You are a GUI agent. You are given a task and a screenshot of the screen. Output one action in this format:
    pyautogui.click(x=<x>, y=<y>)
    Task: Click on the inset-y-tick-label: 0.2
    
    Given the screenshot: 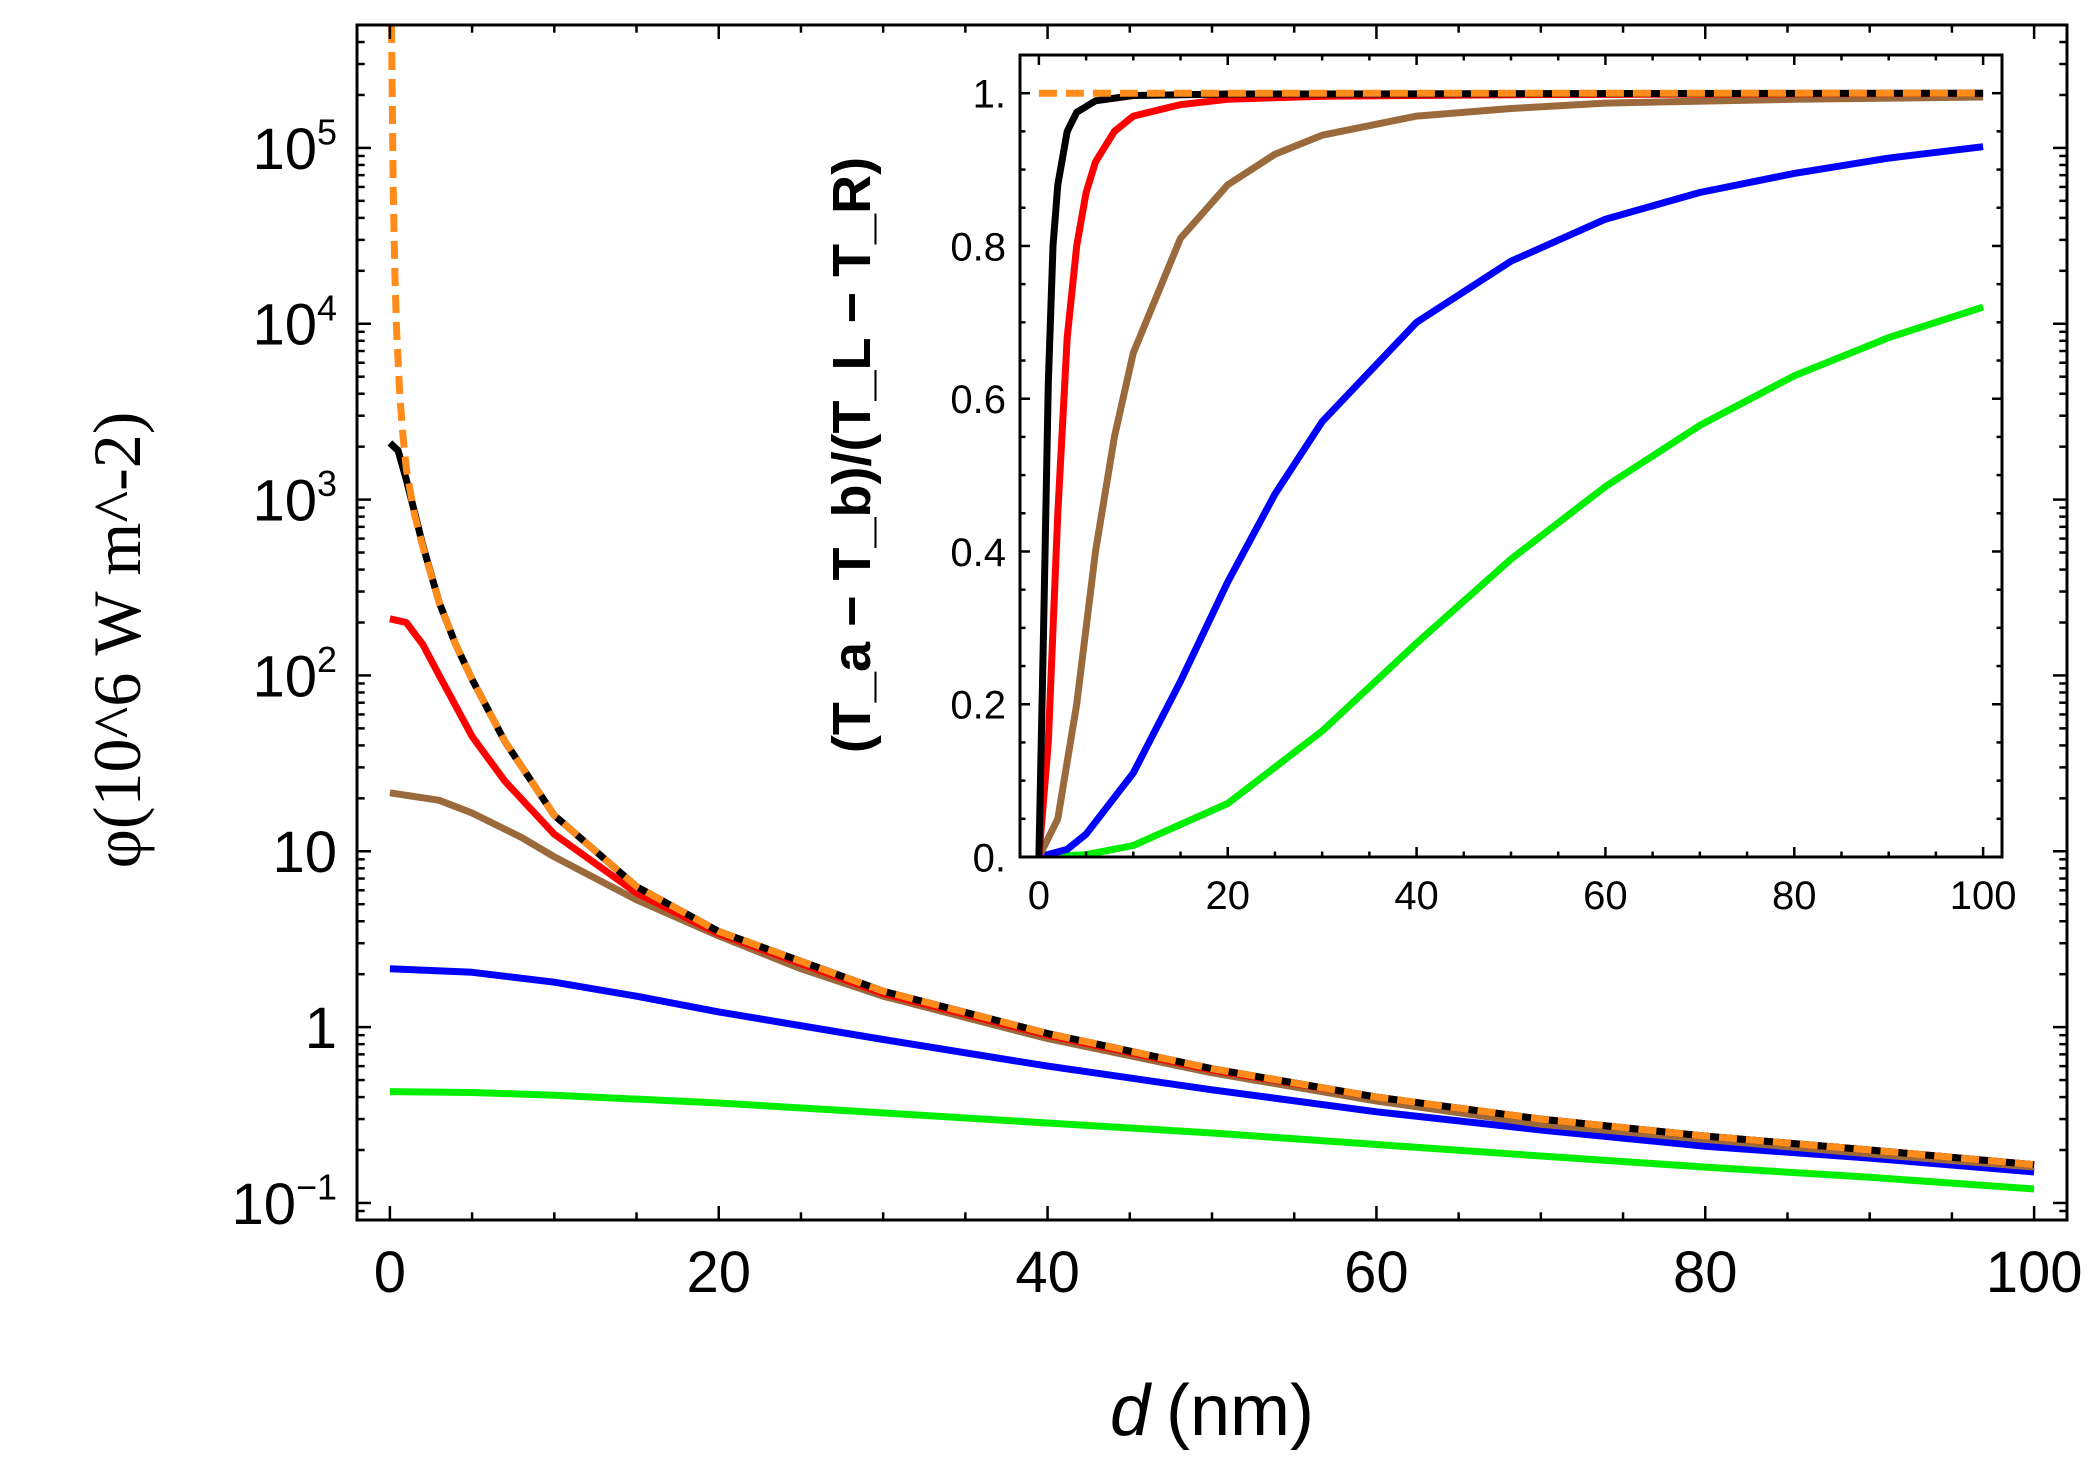 What is the action you would take?
    pyautogui.click(x=978, y=706)
    